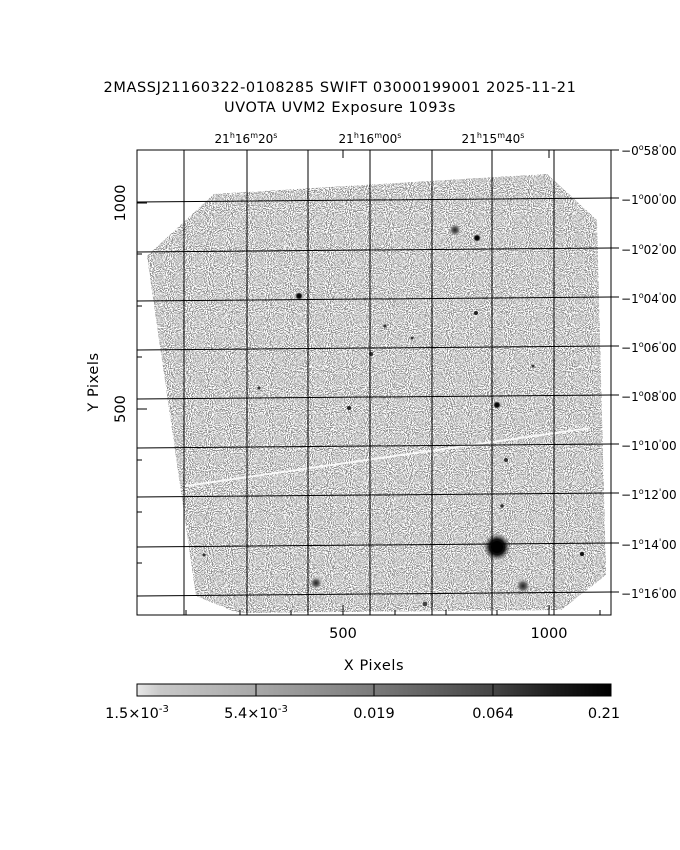 This screenshot has width=680, height=850. What do you see at coordinates (374, 714) in the screenshot?
I see `colorbar-label: 0.019` at bounding box center [374, 714].